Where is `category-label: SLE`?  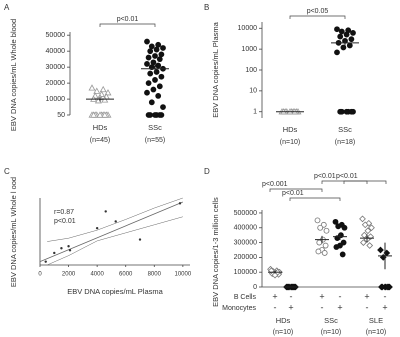 category-label: SLE is located at coordinates (376, 320).